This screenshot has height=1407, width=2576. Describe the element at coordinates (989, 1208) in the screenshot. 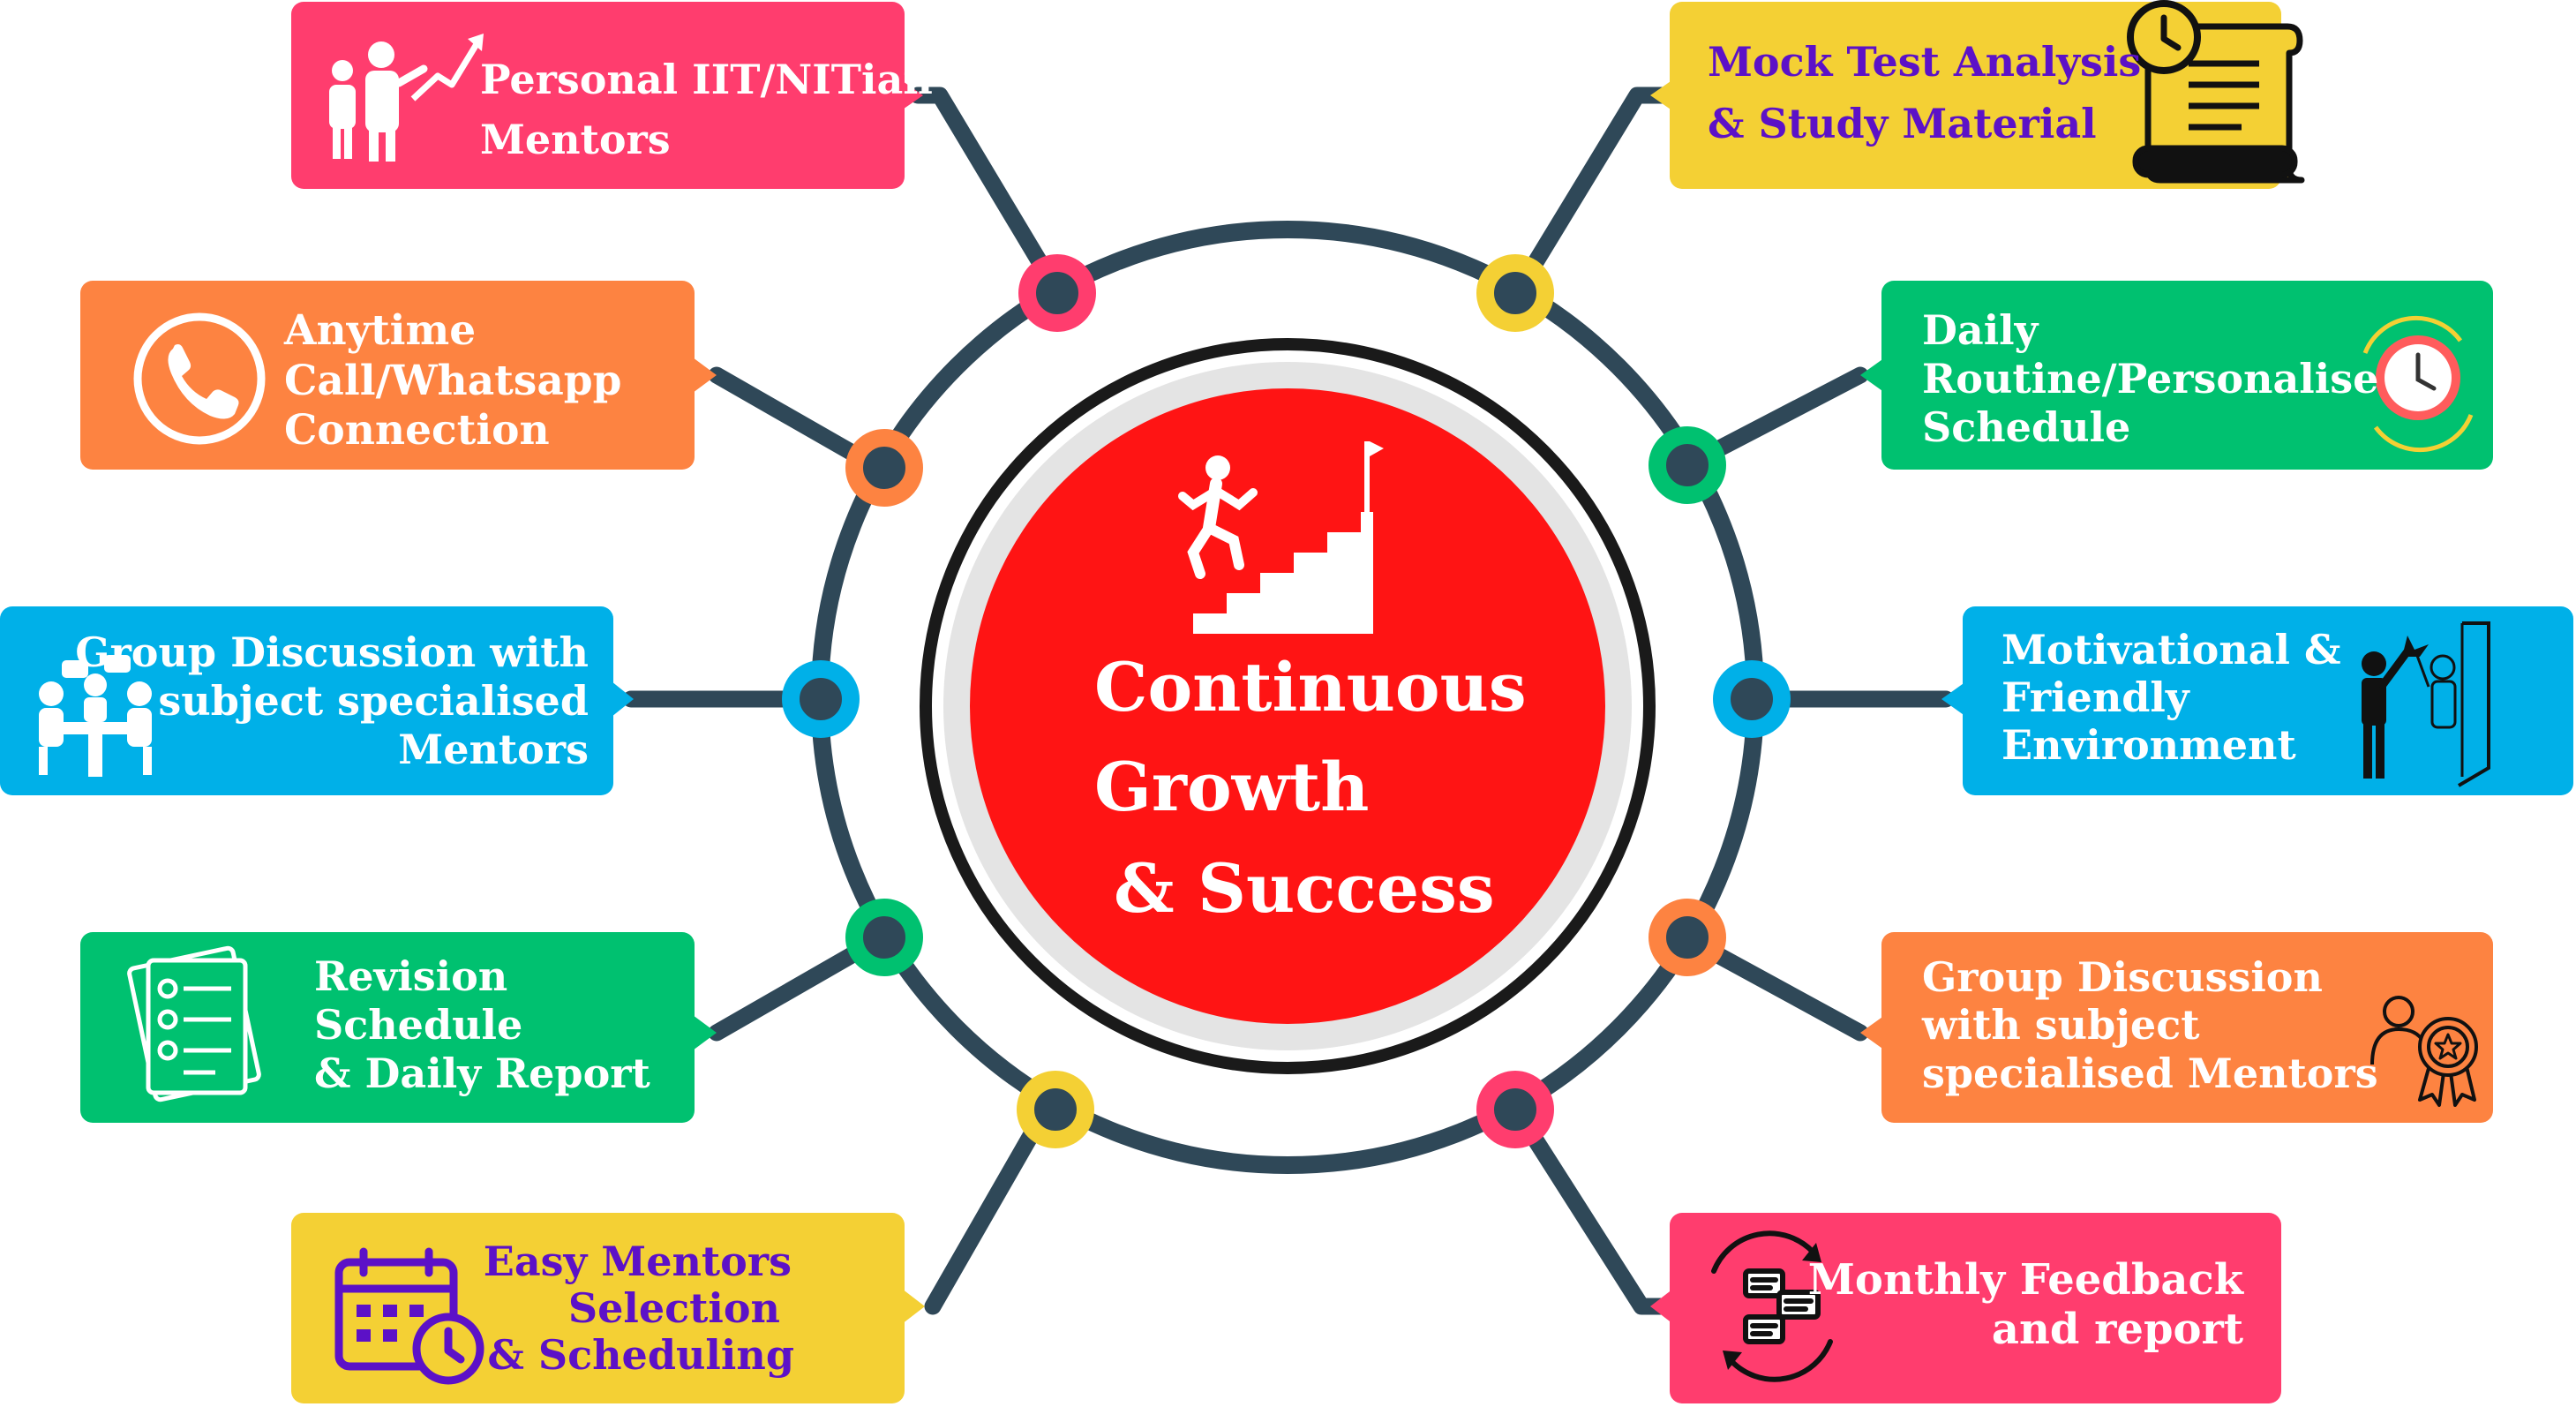

I see `connector-easy-mentors` at that location.